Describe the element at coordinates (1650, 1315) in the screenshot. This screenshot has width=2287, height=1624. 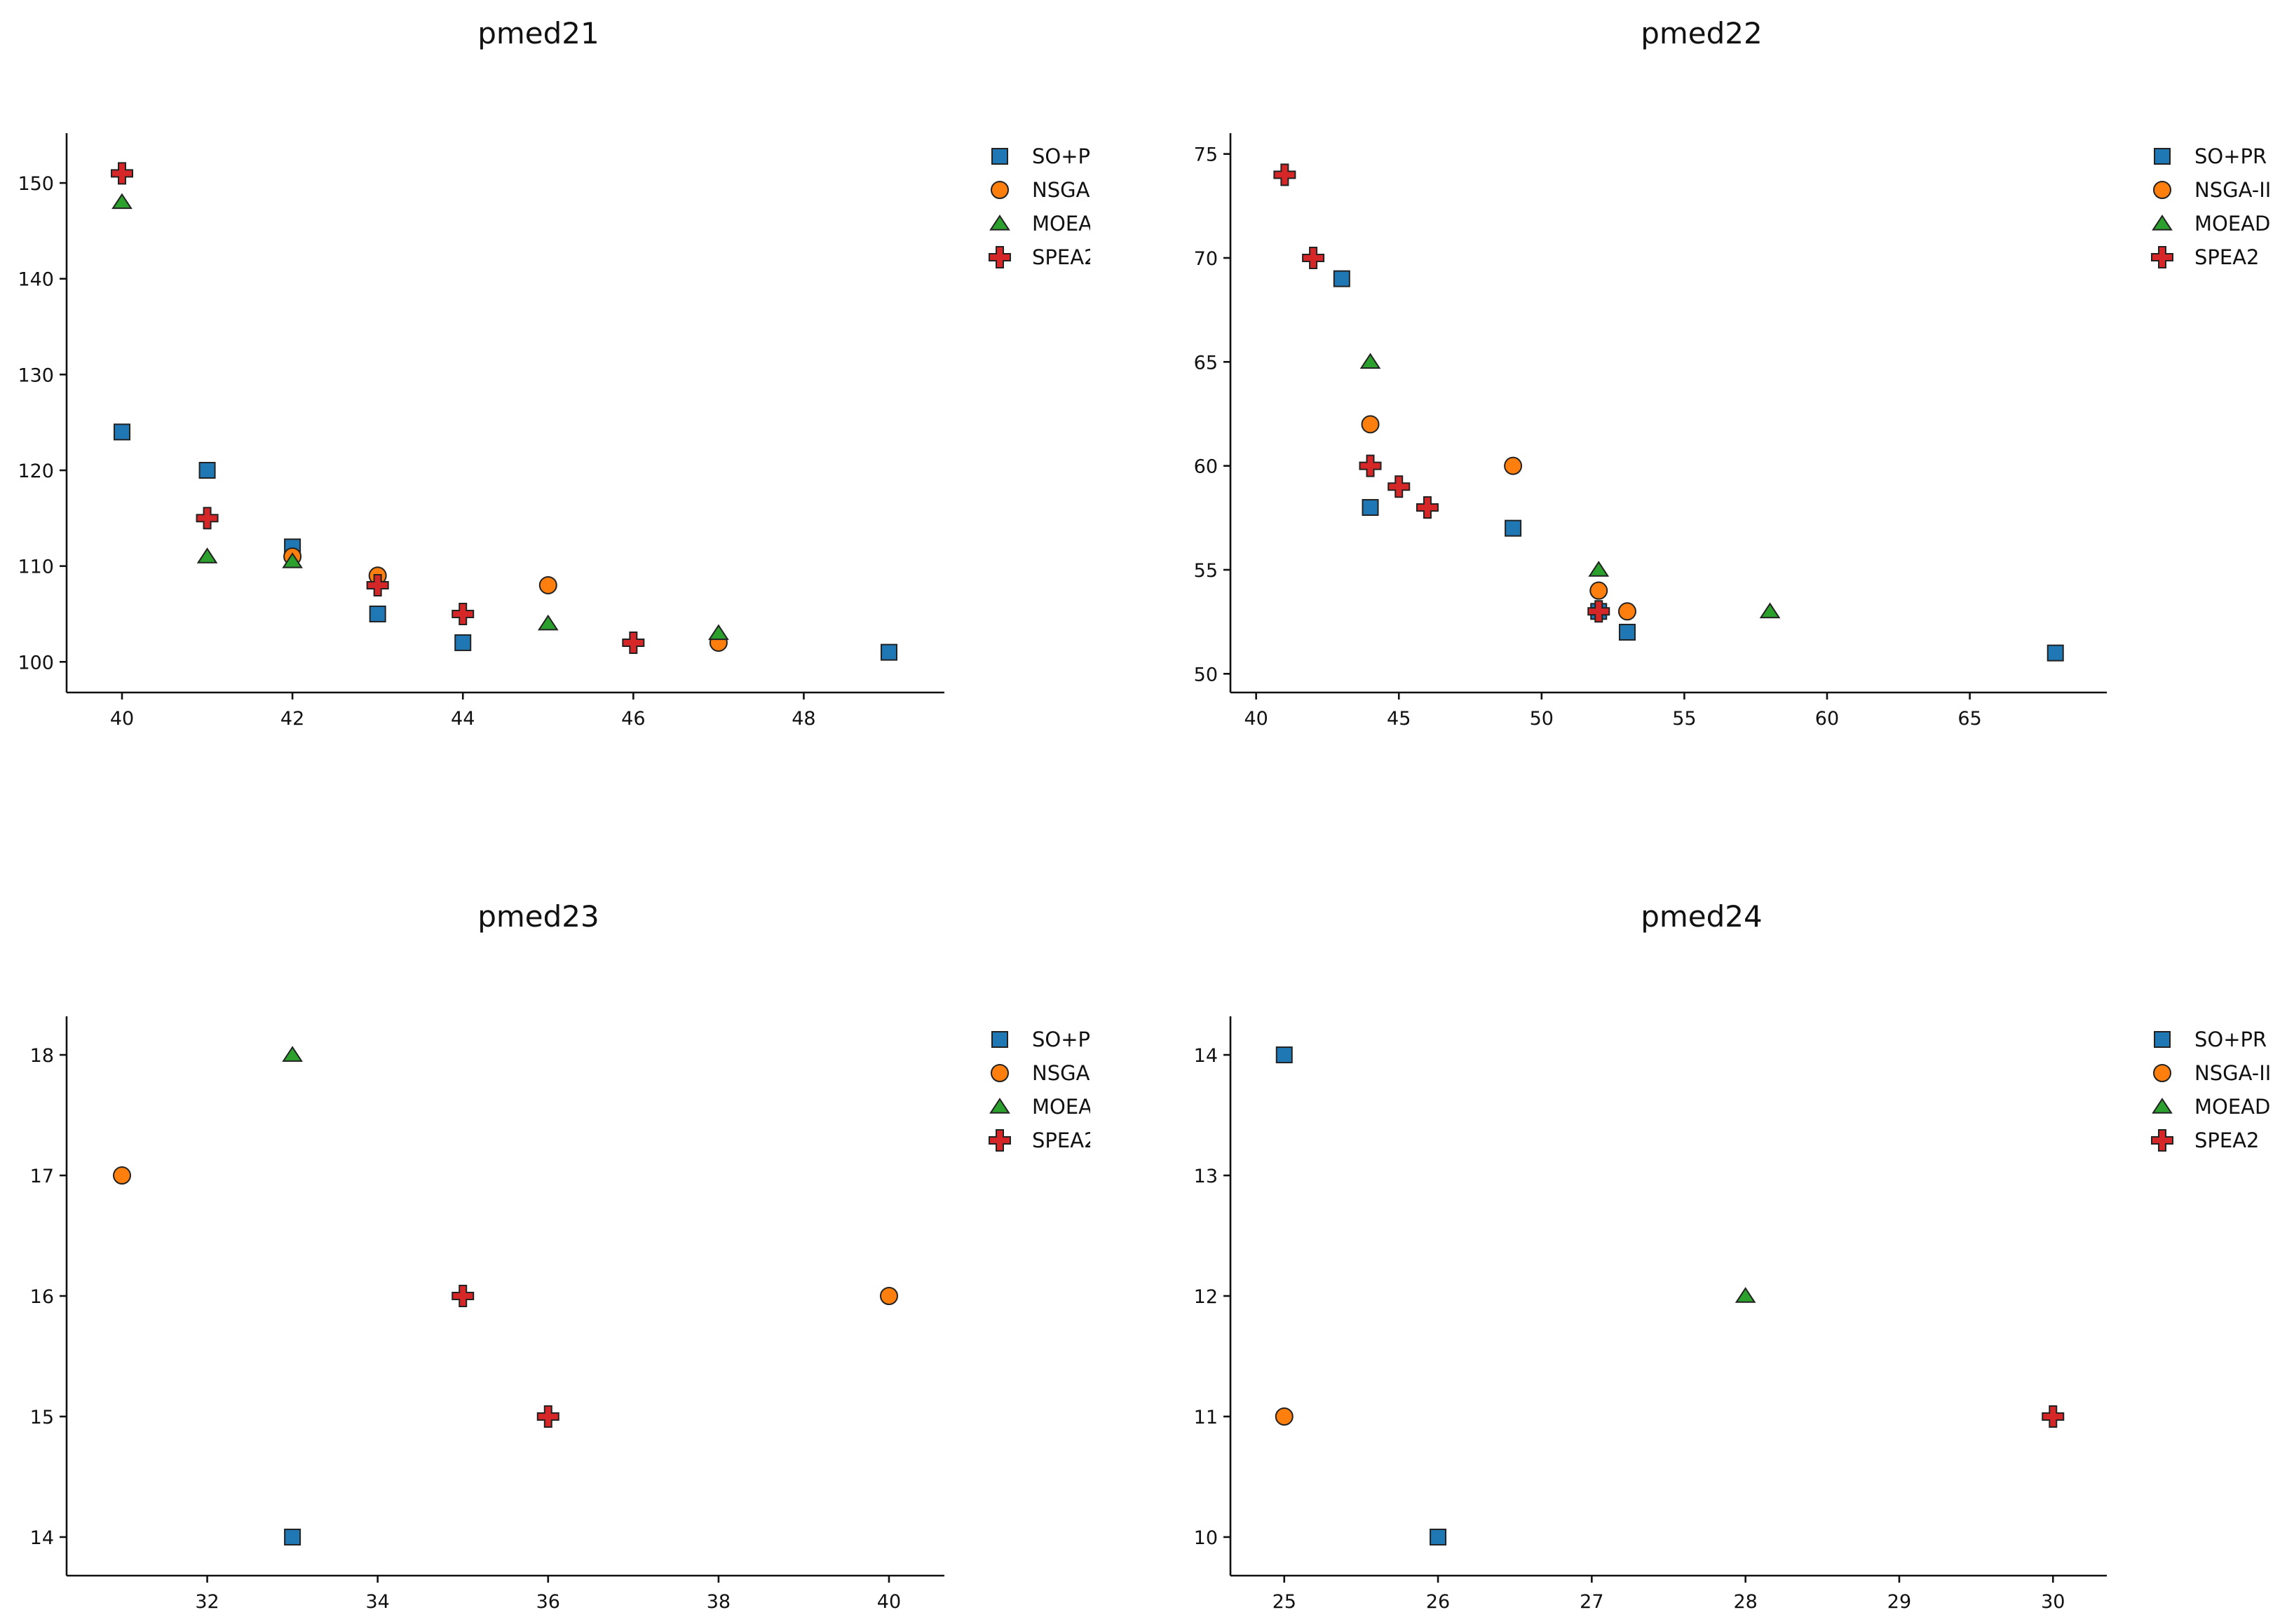
I see `plot-area: 25 26 27 28 29 30 10 11 12 13 14` at that location.